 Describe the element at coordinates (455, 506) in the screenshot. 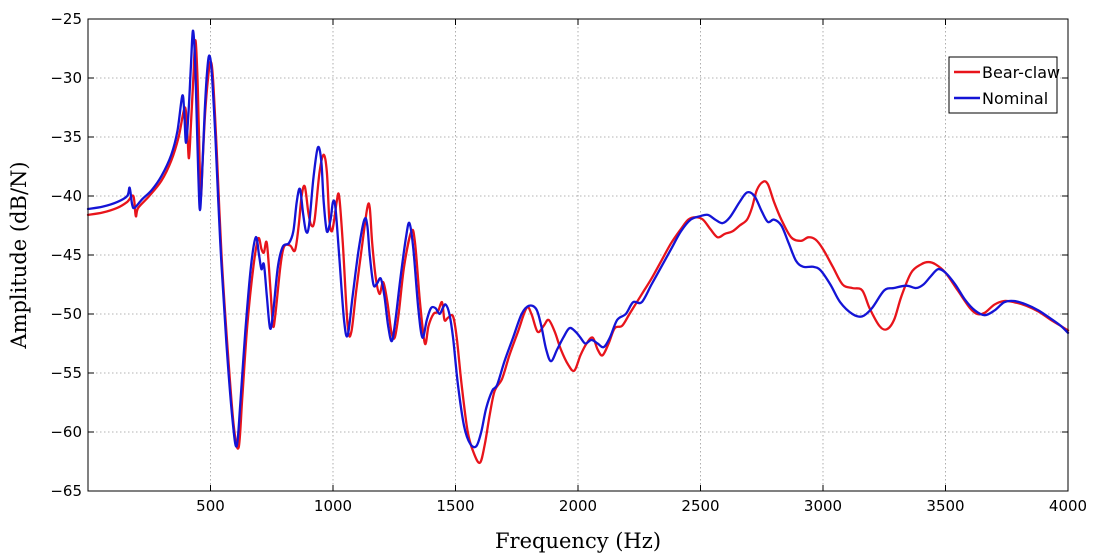

I see `x-tick-label: 1500` at that location.